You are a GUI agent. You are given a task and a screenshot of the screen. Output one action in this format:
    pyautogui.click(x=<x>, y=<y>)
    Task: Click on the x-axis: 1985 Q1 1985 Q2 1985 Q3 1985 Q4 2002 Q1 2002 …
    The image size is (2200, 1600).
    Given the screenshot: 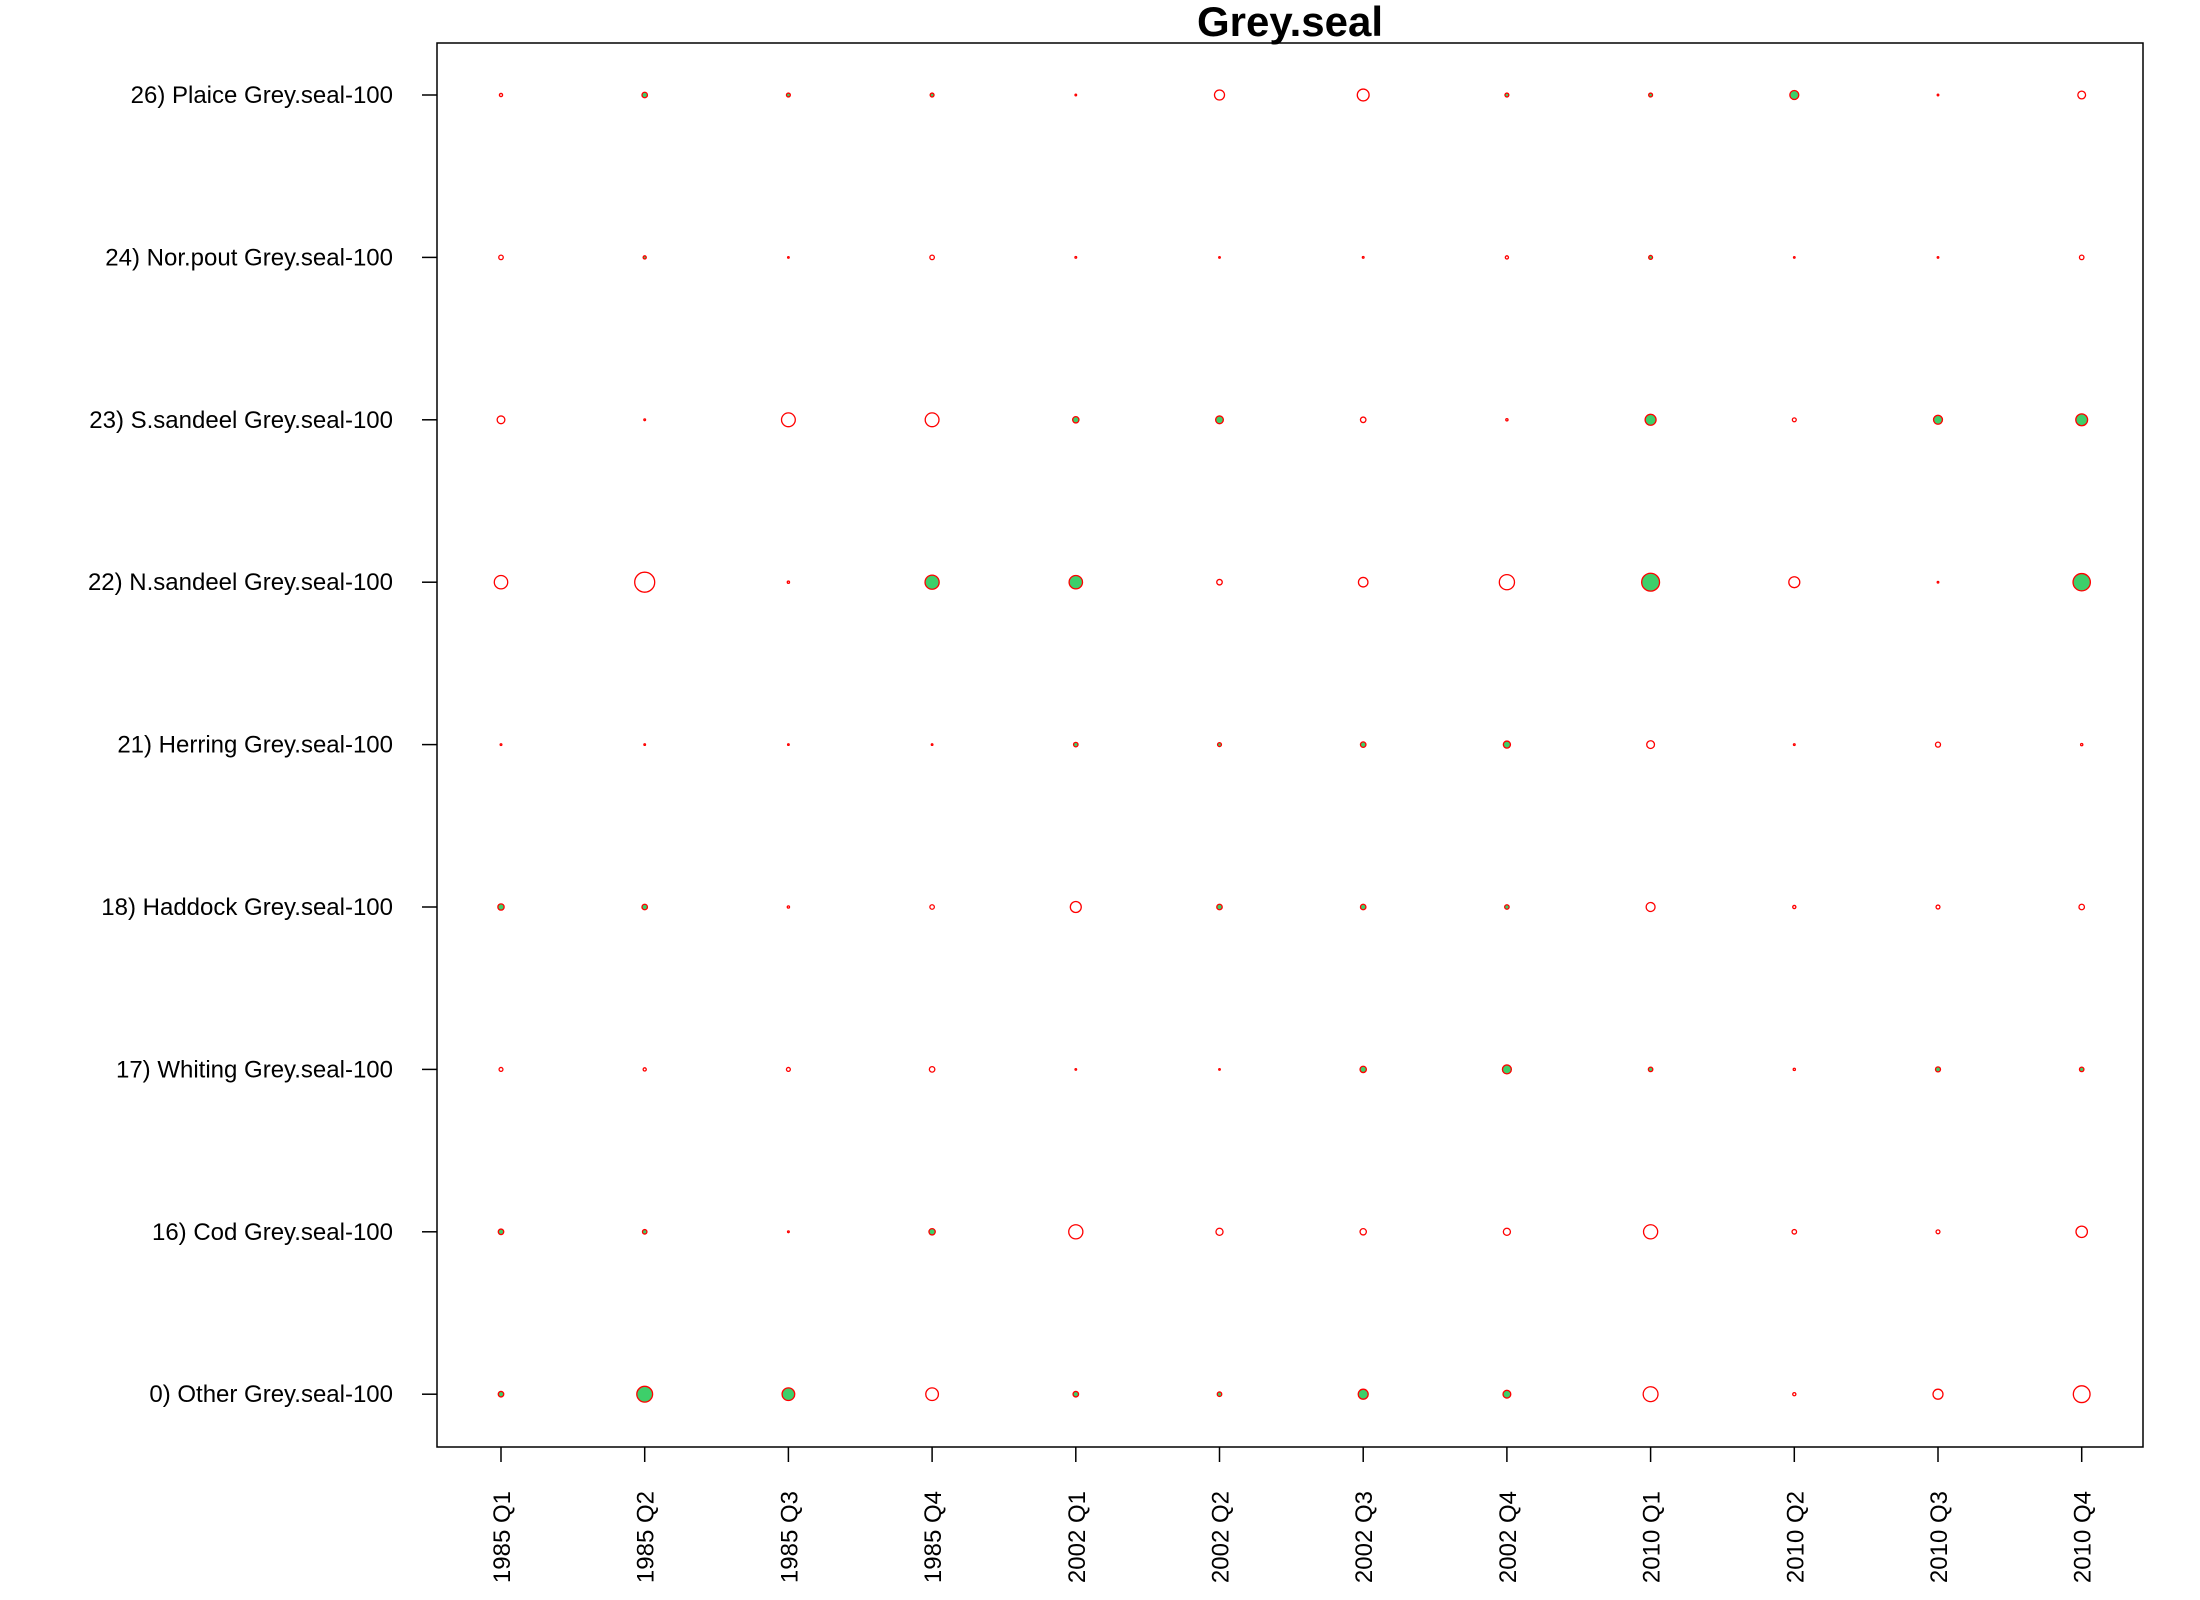 What is the action you would take?
    pyautogui.click(x=1293, y=1515)
    